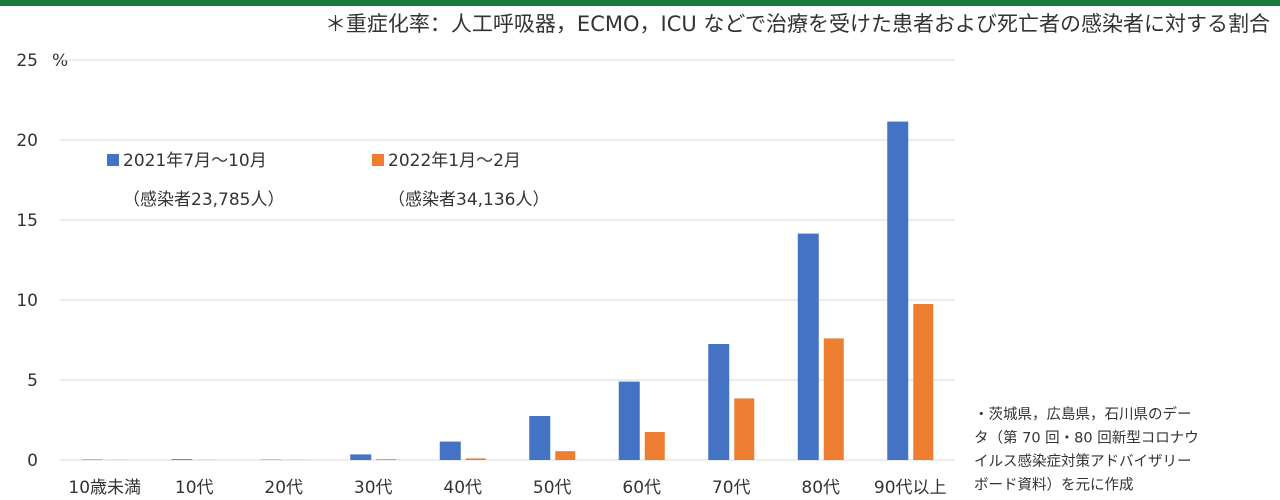 The height and width of the screenshot is (500, 1280). Describe the element at coordinates (60, 61) in the screenshot. I see `y-unit: %` at that location.